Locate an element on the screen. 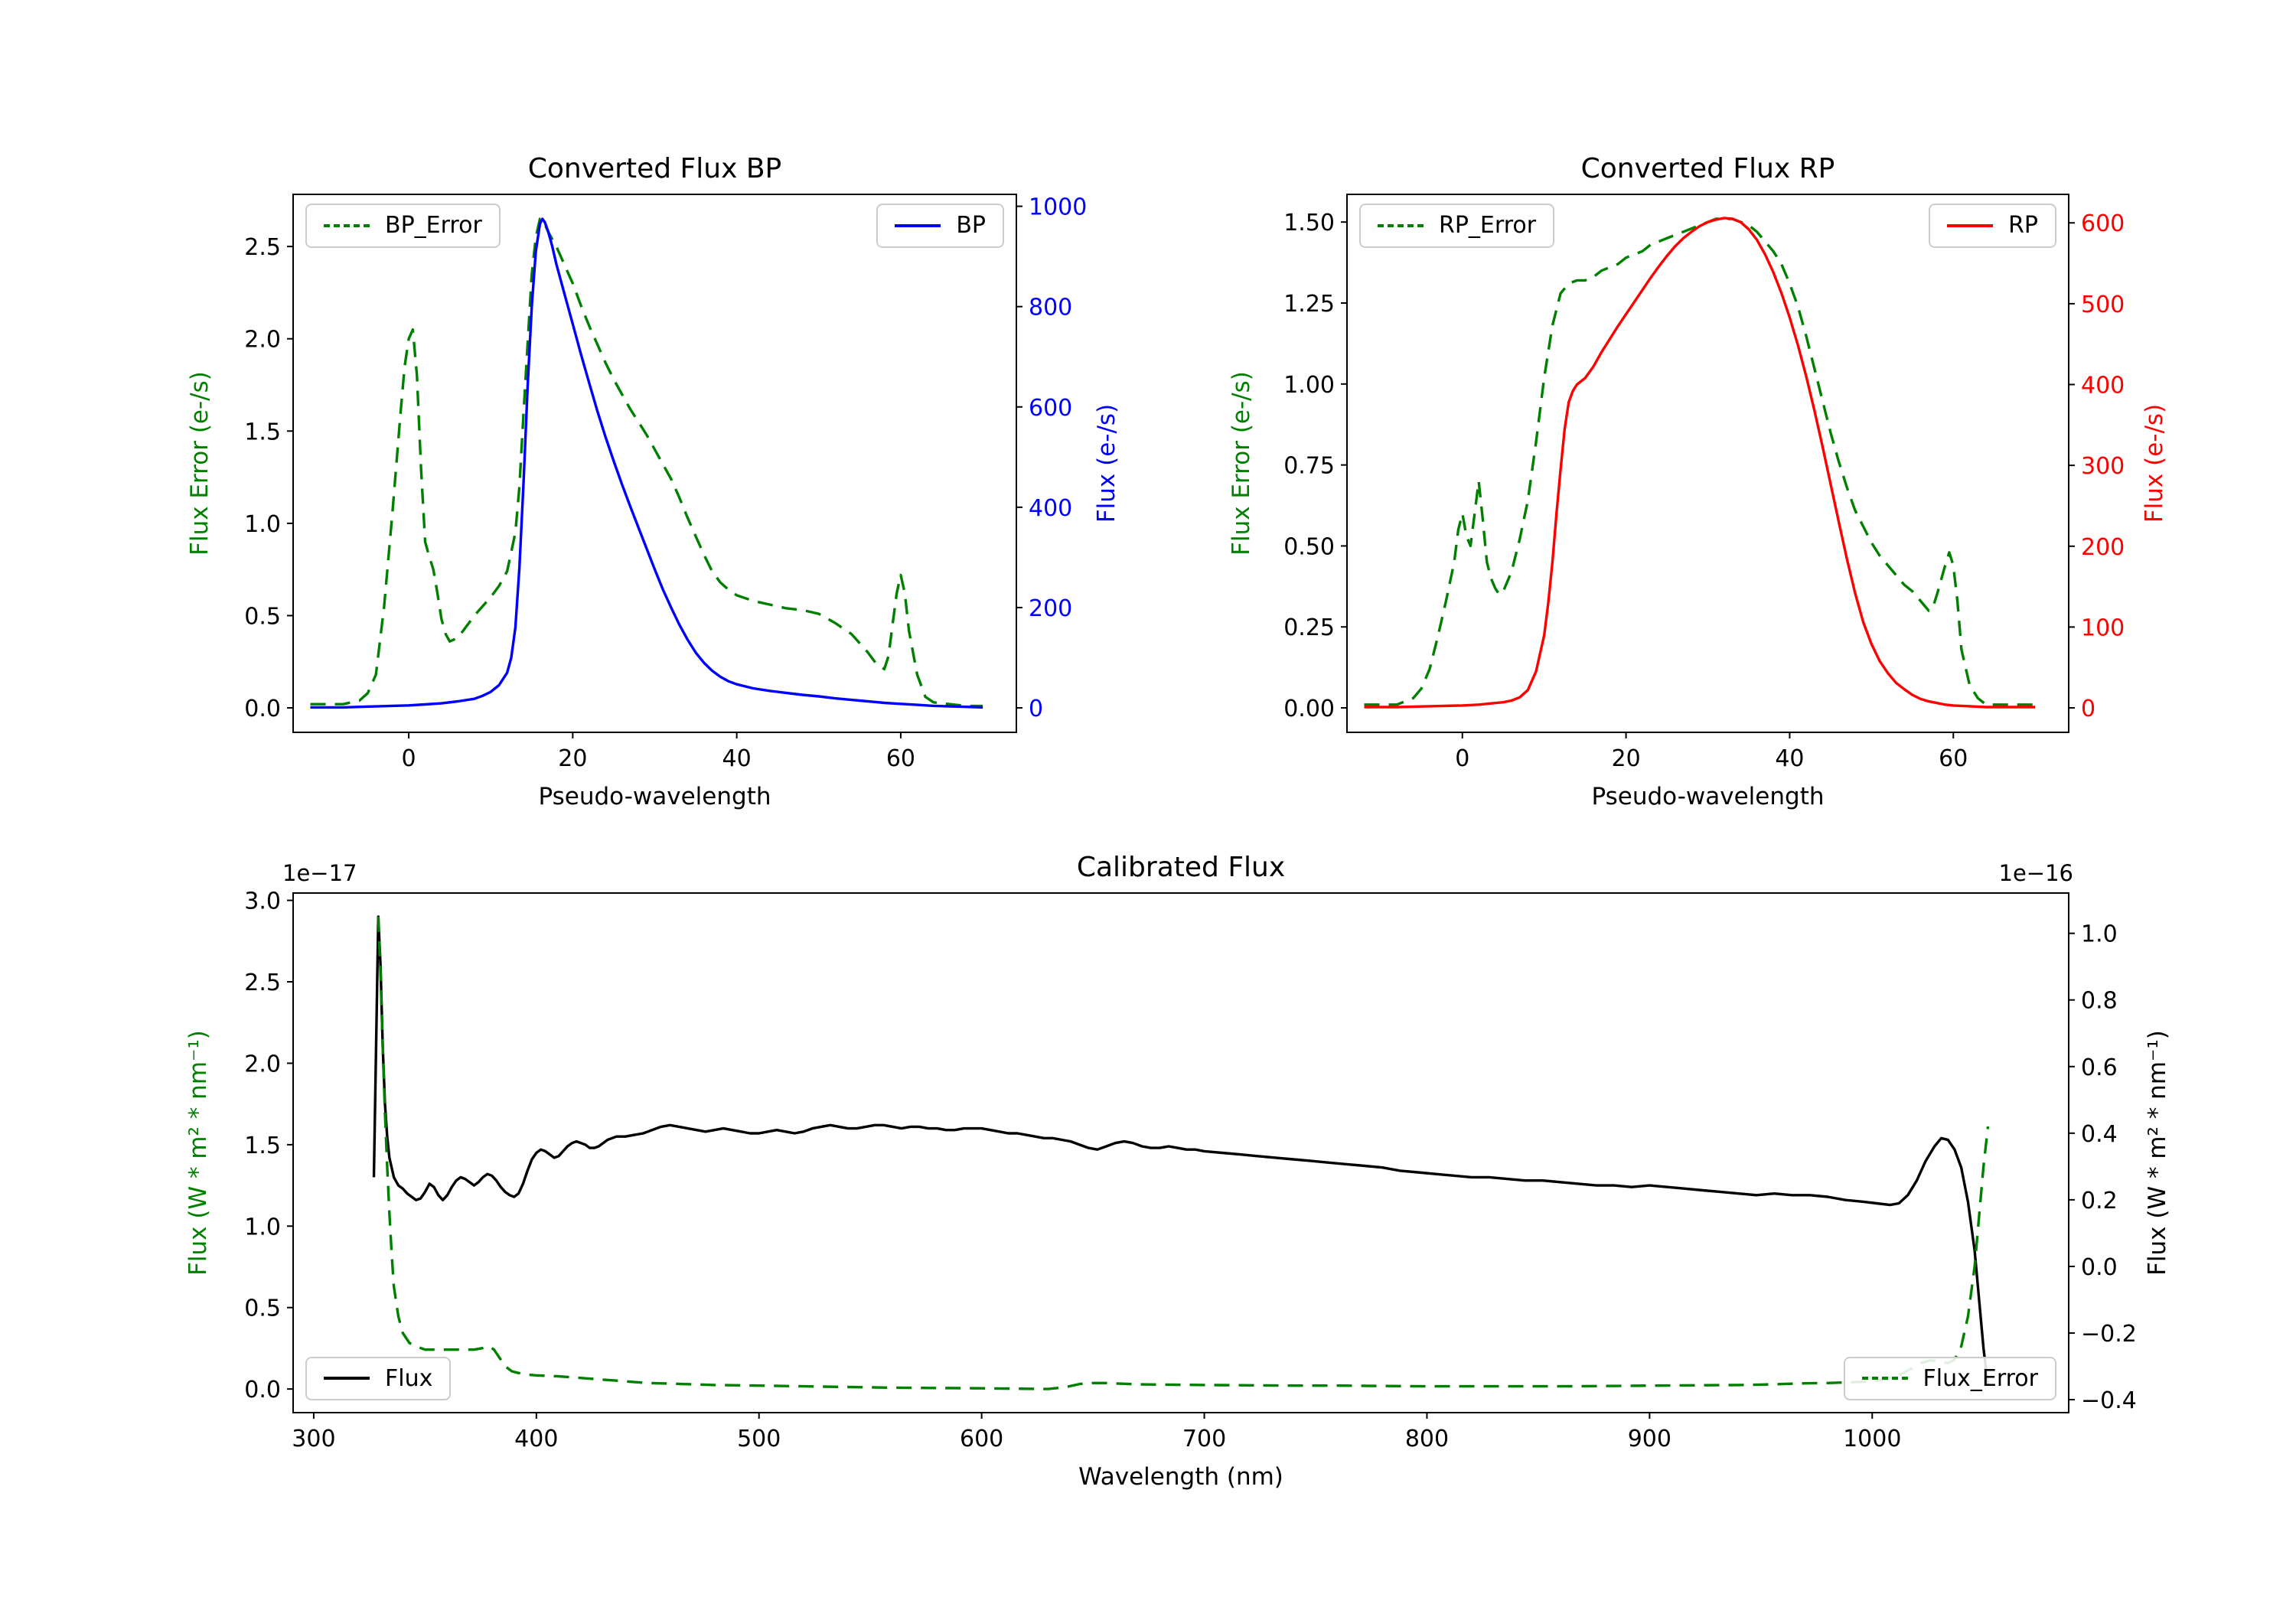 This screenshot has height=1607, width=2296. right-offset-text: 1e−16 is located at coordinates (2036, 873).